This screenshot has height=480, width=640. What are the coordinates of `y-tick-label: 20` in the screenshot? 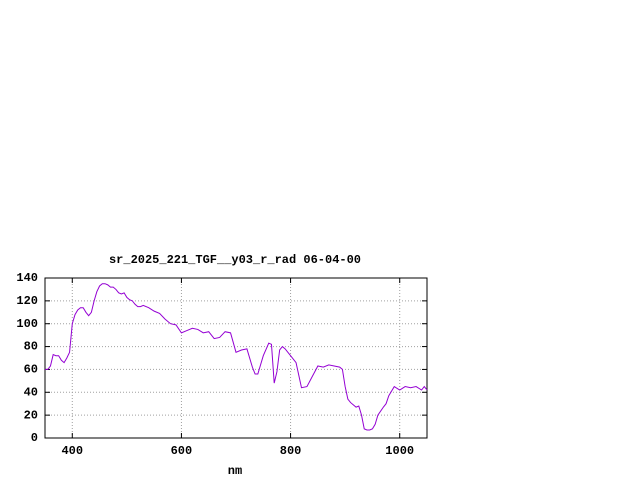 It's located at (31, 415).